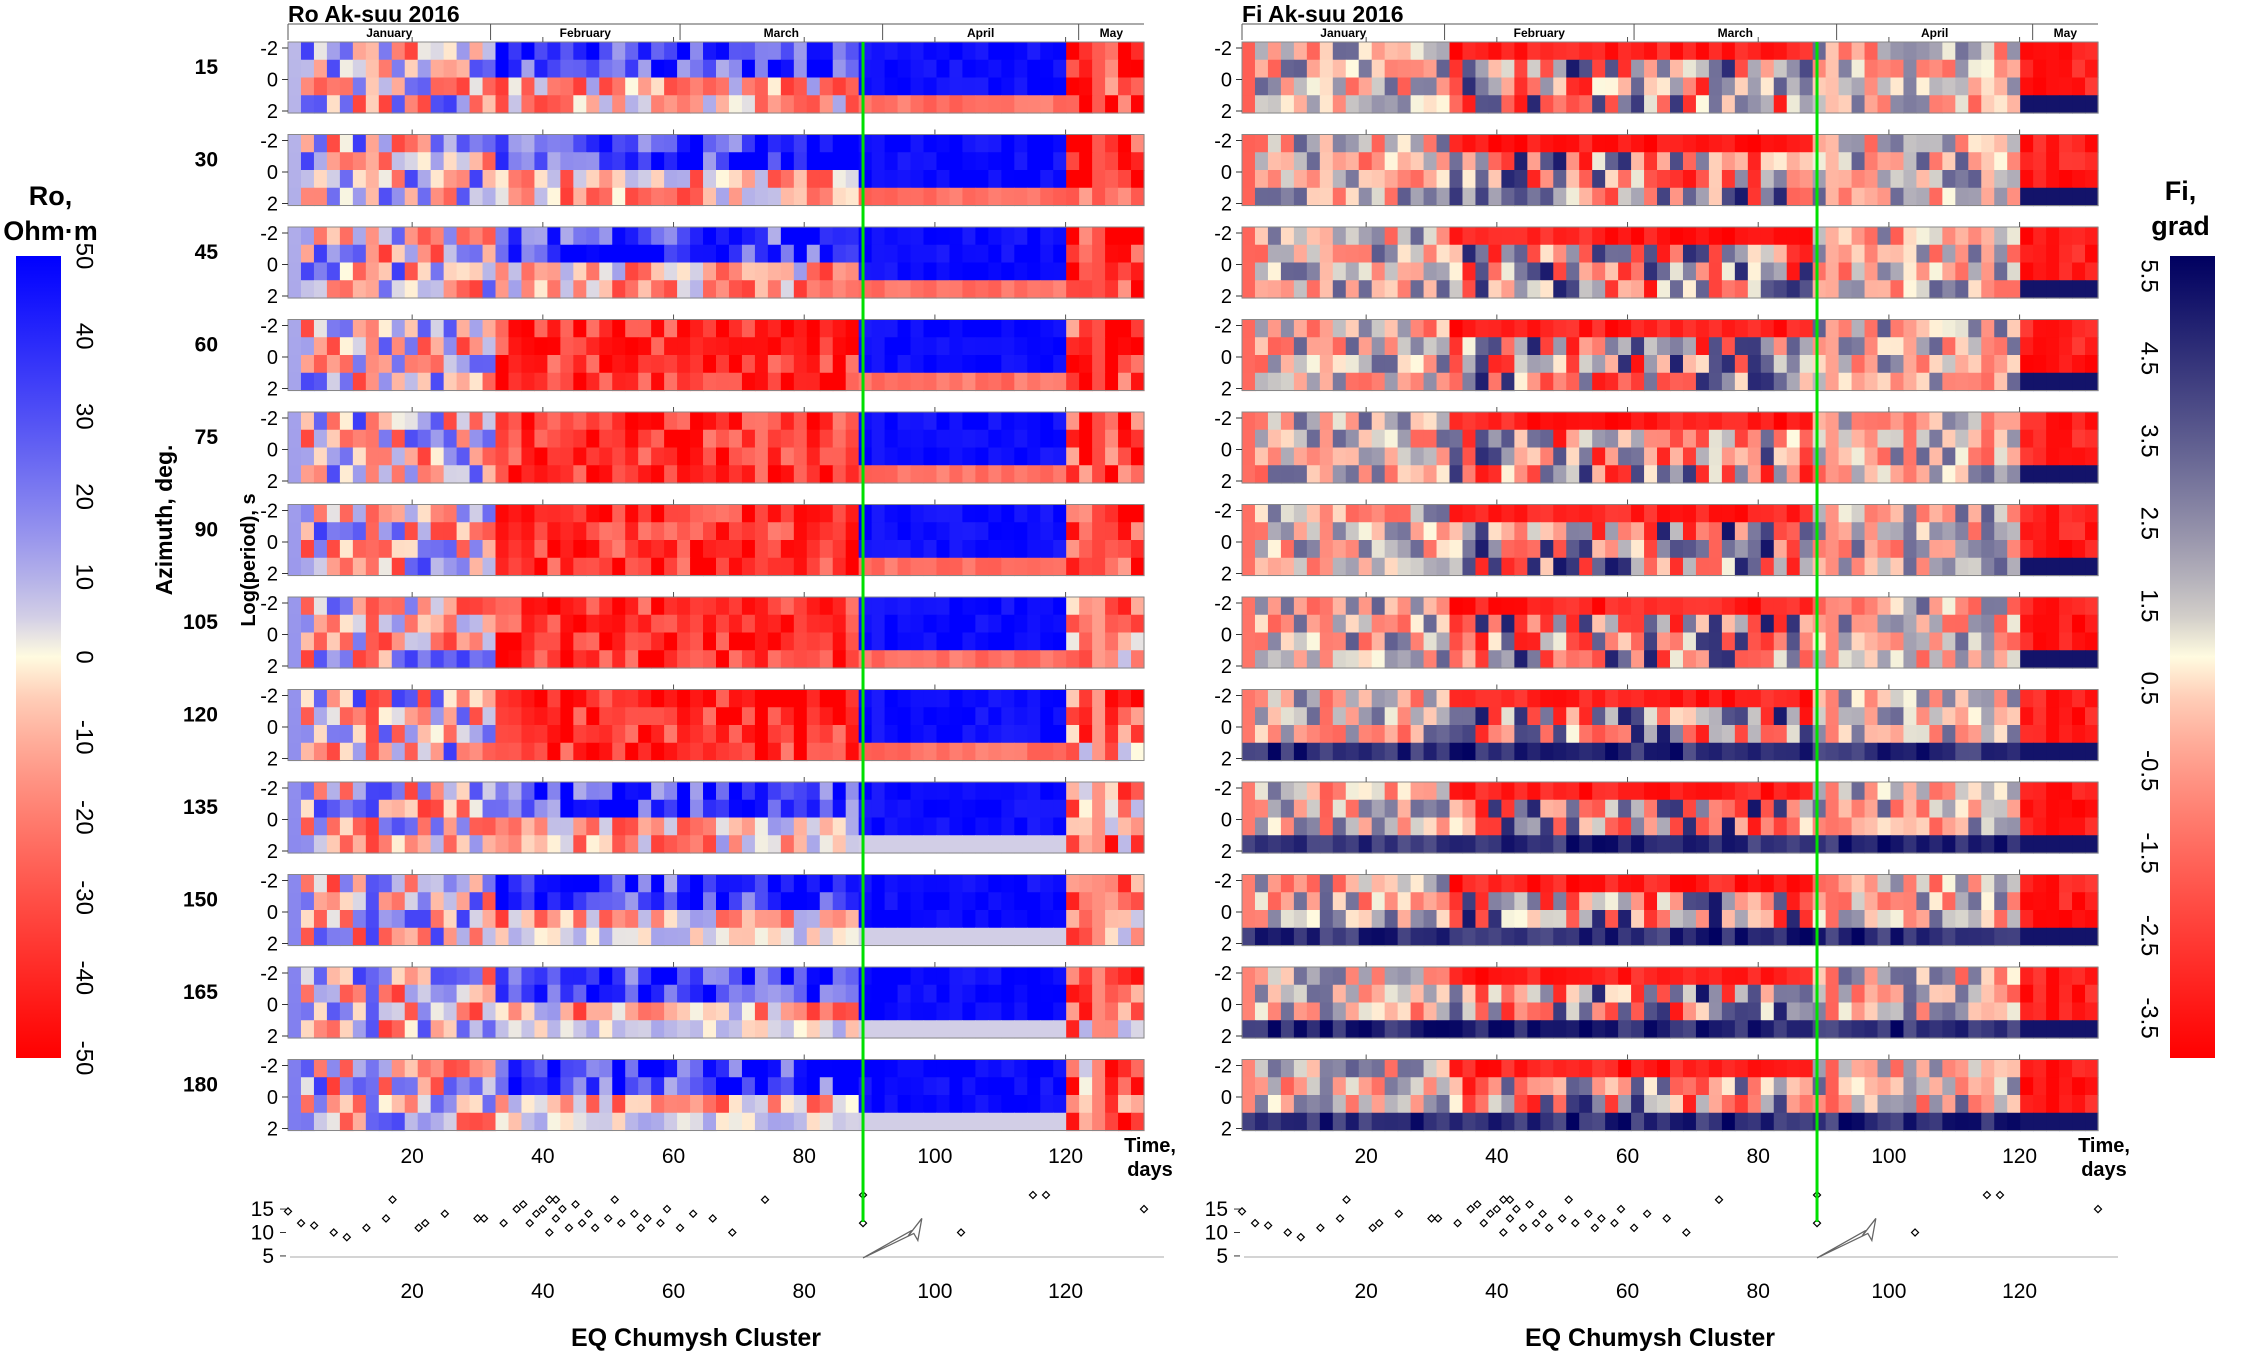 This screenshot has width=2257, height=1360. I want to click on azimuth-label: 45, so click(207, 252).